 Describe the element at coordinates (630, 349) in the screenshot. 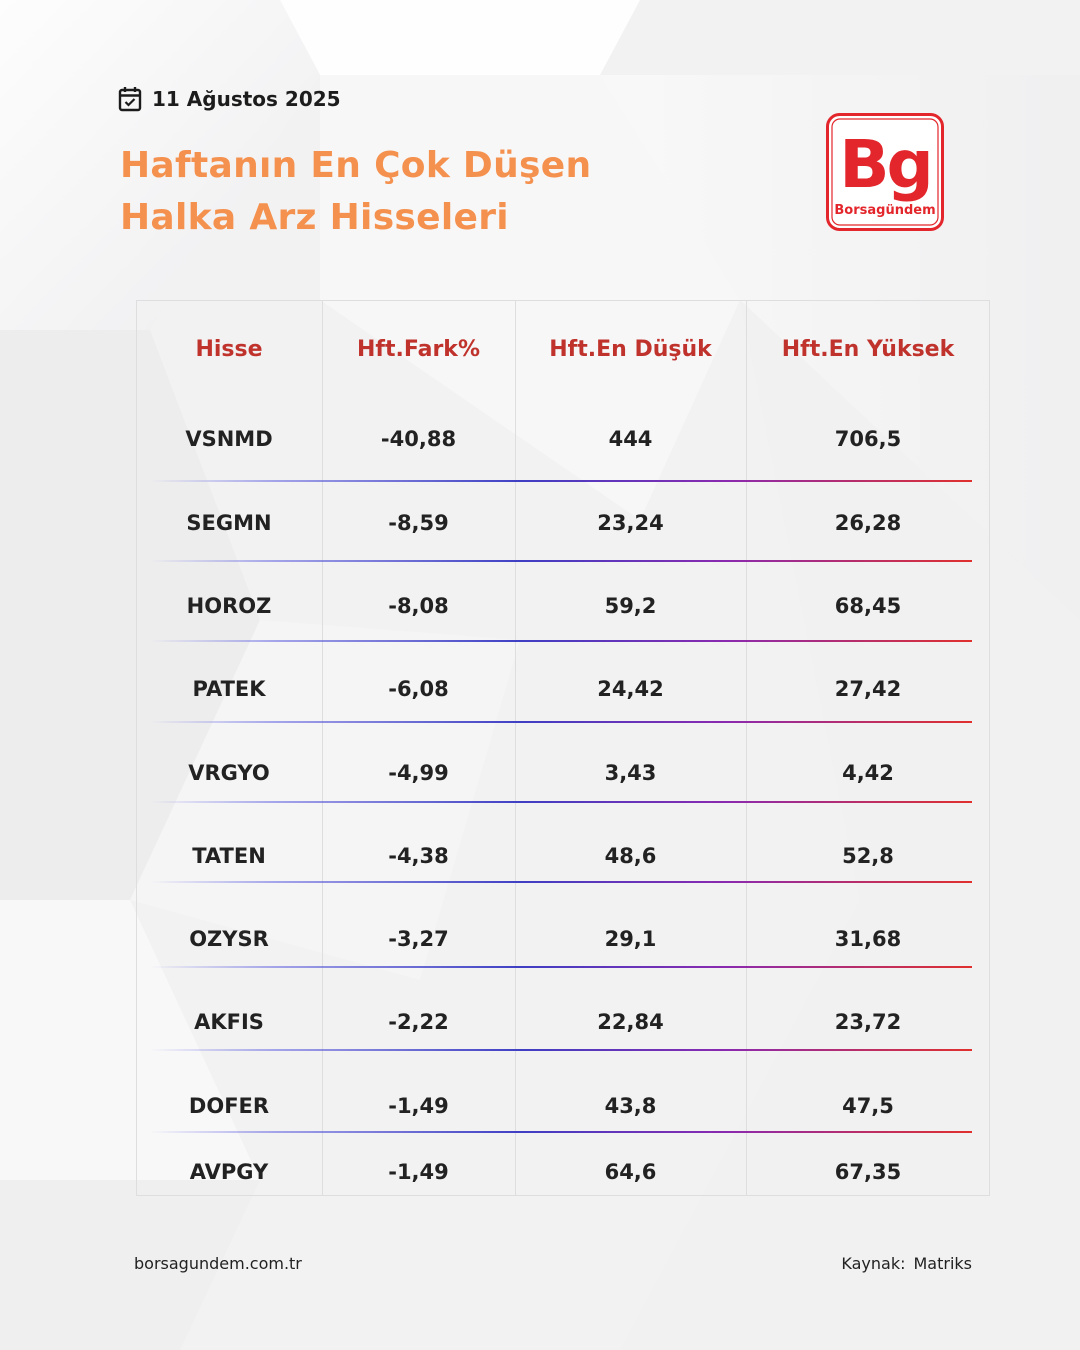

I see `column-header-en-dusuk: Hft.En Düşük` at that location.